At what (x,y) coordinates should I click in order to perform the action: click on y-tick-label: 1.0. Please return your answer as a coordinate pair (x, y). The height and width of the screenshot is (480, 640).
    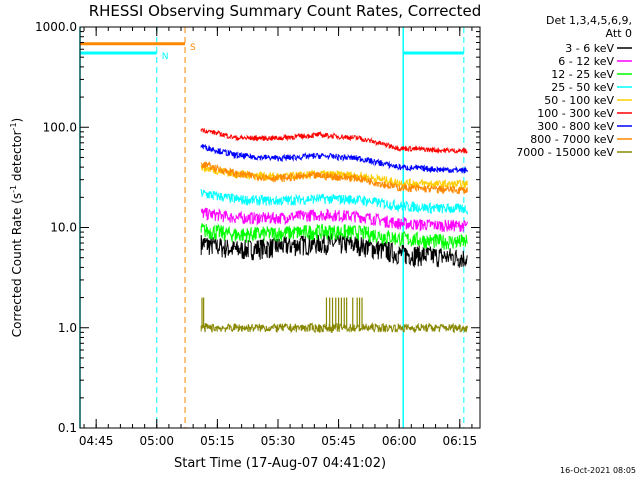
    Looking at the image, I should click on (67, 328).